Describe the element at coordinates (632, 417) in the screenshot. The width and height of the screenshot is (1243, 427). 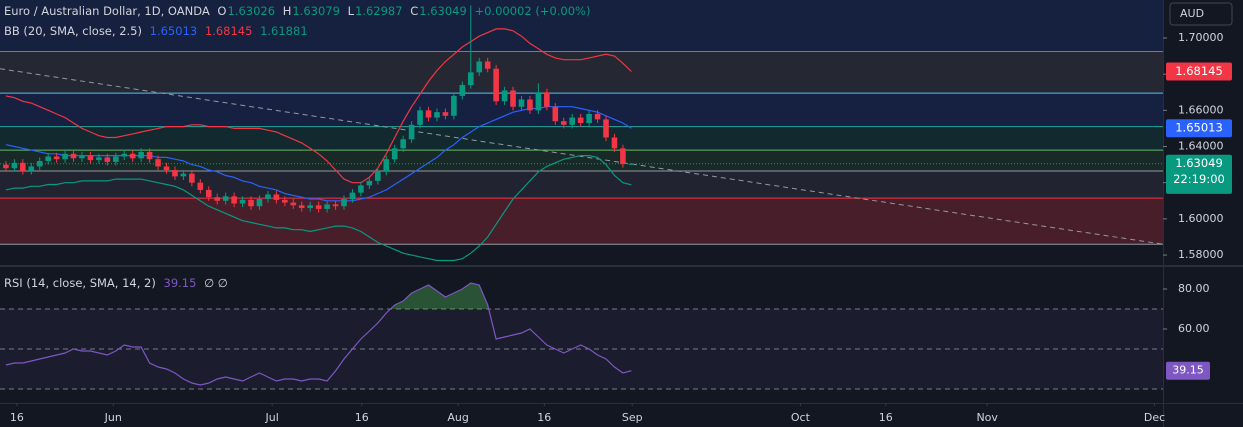
I see `x-tick-label: Sep` at that location.